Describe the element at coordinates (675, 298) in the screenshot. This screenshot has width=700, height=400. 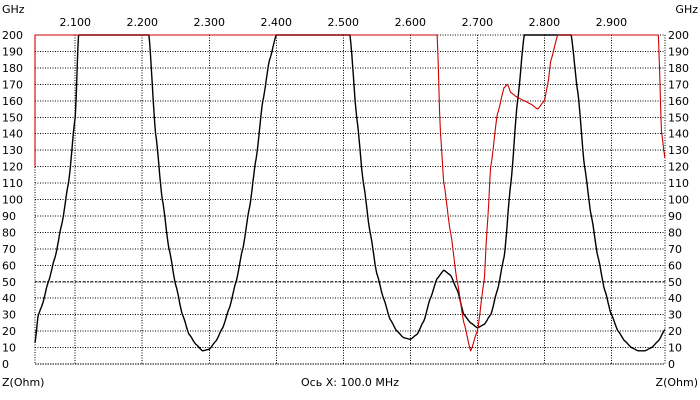
I see `y-tick-right: 40` at that location.